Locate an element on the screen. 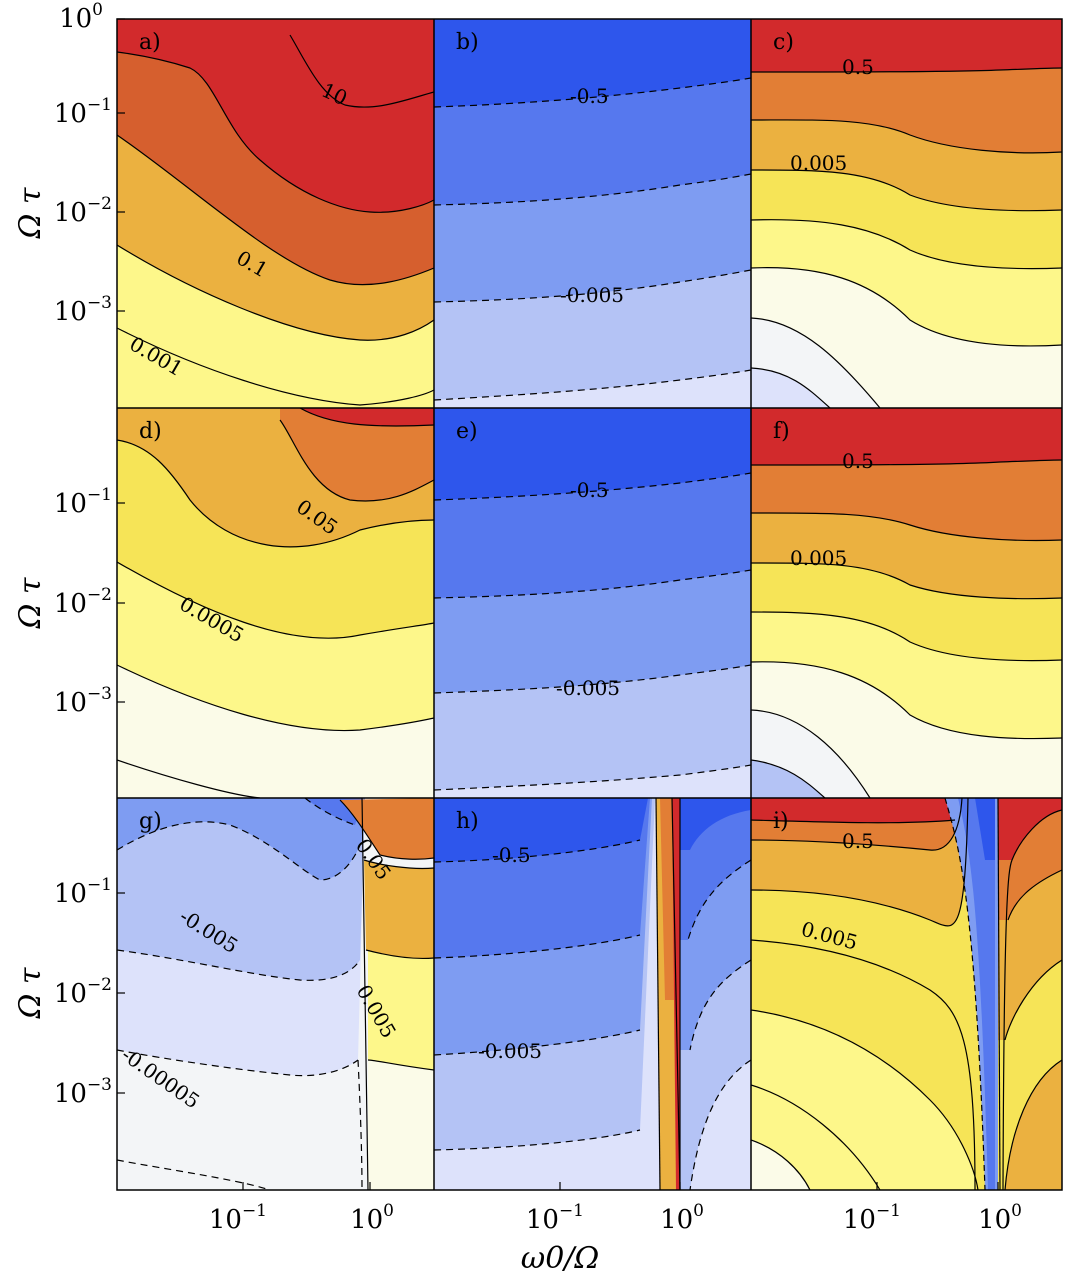 Image resolution: width=1065 pixels, height=1280 pixels. contour-label-h-2: -0.005 is located at coordinates (510, 1051).